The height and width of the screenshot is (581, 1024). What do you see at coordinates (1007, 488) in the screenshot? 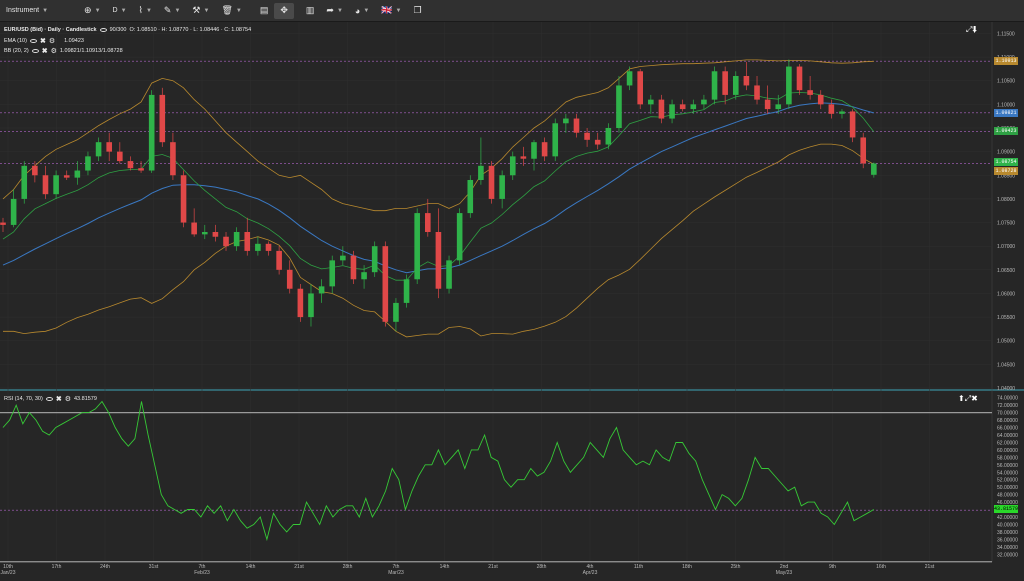
I see `rsi-tick-label: 50.00000` at bounding box center [1007, 488].